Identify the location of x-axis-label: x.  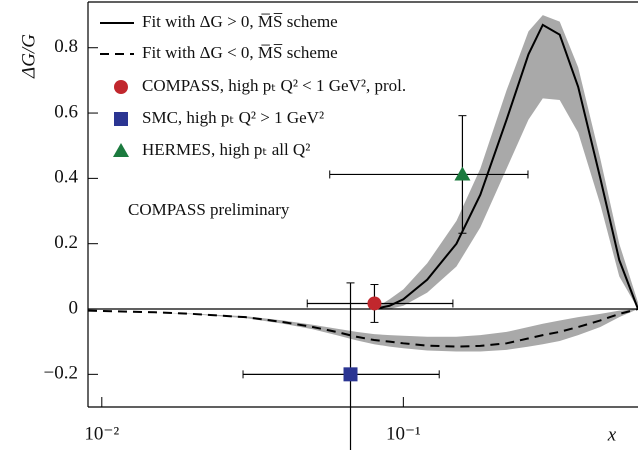
(612, 434).